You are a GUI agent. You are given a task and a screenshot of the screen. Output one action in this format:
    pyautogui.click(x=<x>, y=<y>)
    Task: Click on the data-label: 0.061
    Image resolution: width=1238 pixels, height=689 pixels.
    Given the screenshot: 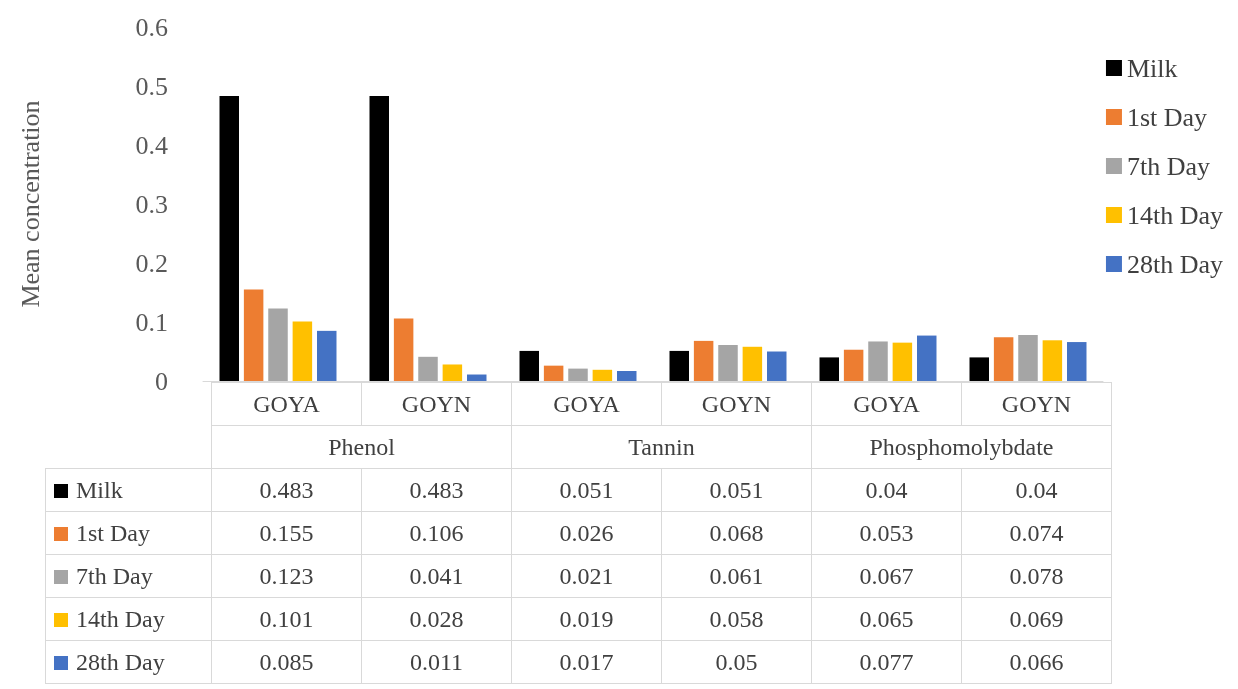 What is the action you would take?
    pyautogui.click(x=736, y=576)
    